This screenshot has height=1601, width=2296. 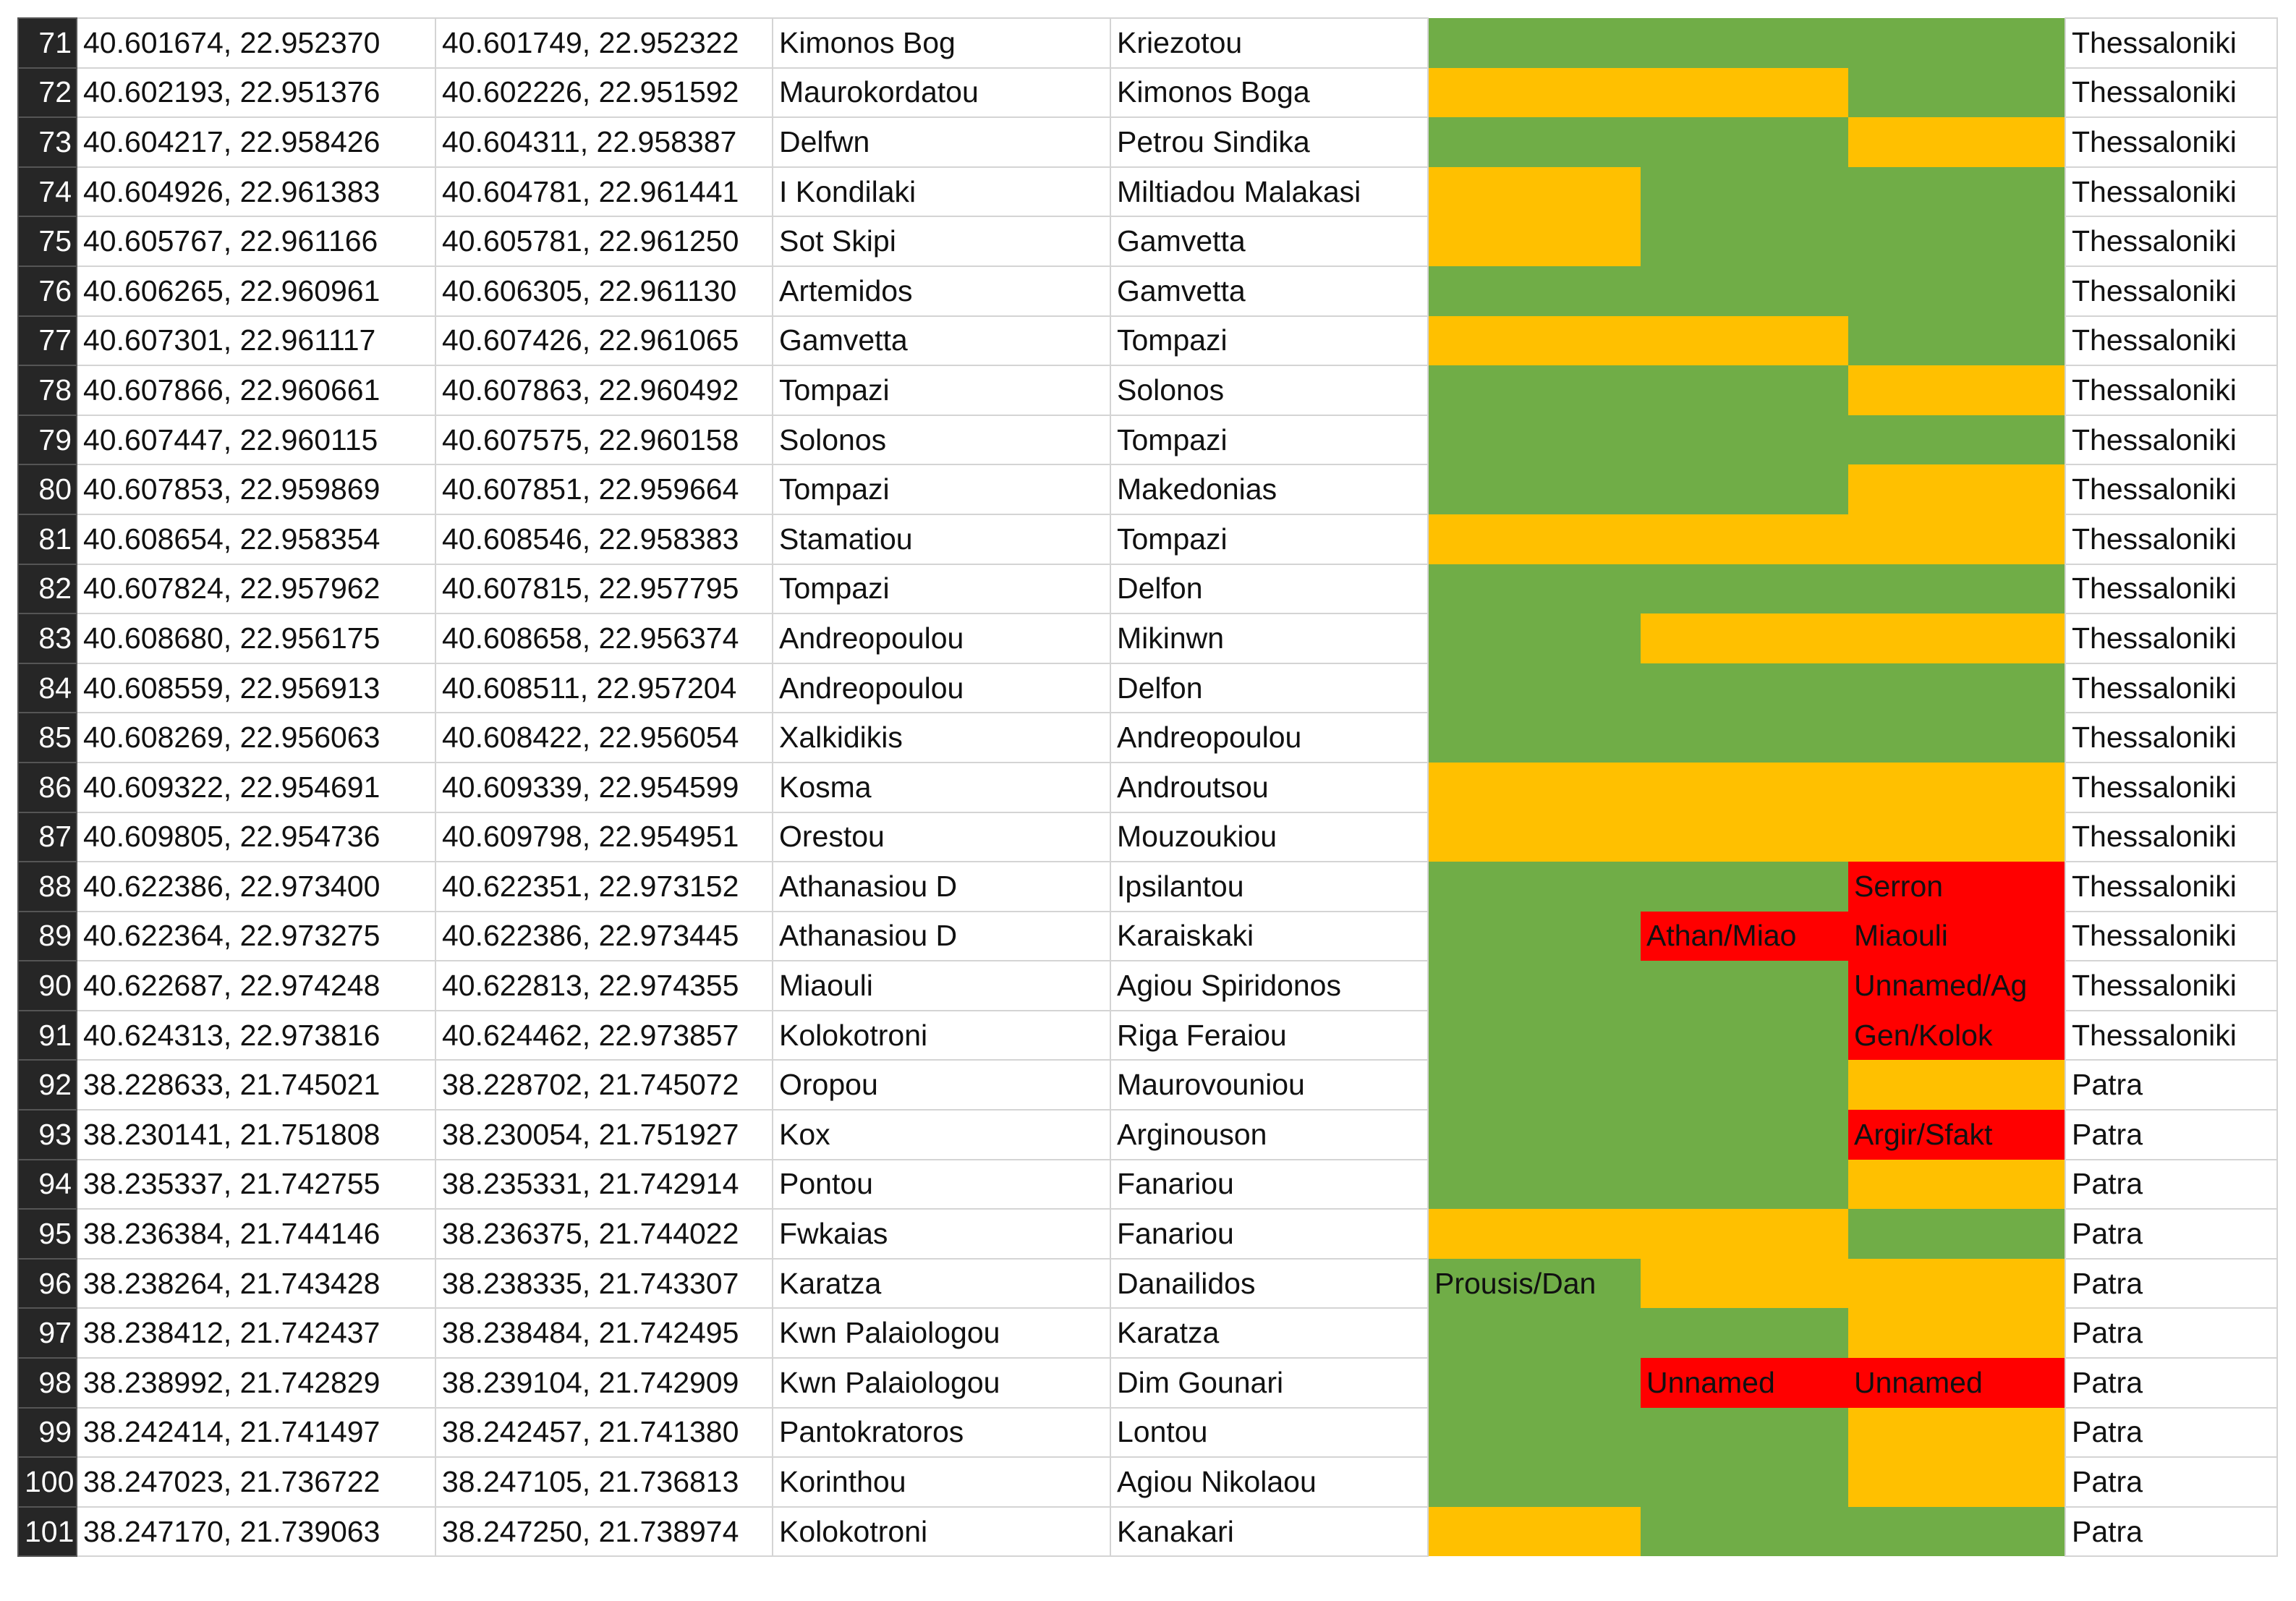 I want to click on status-cell: Serron, so click(x=1956, y=887).